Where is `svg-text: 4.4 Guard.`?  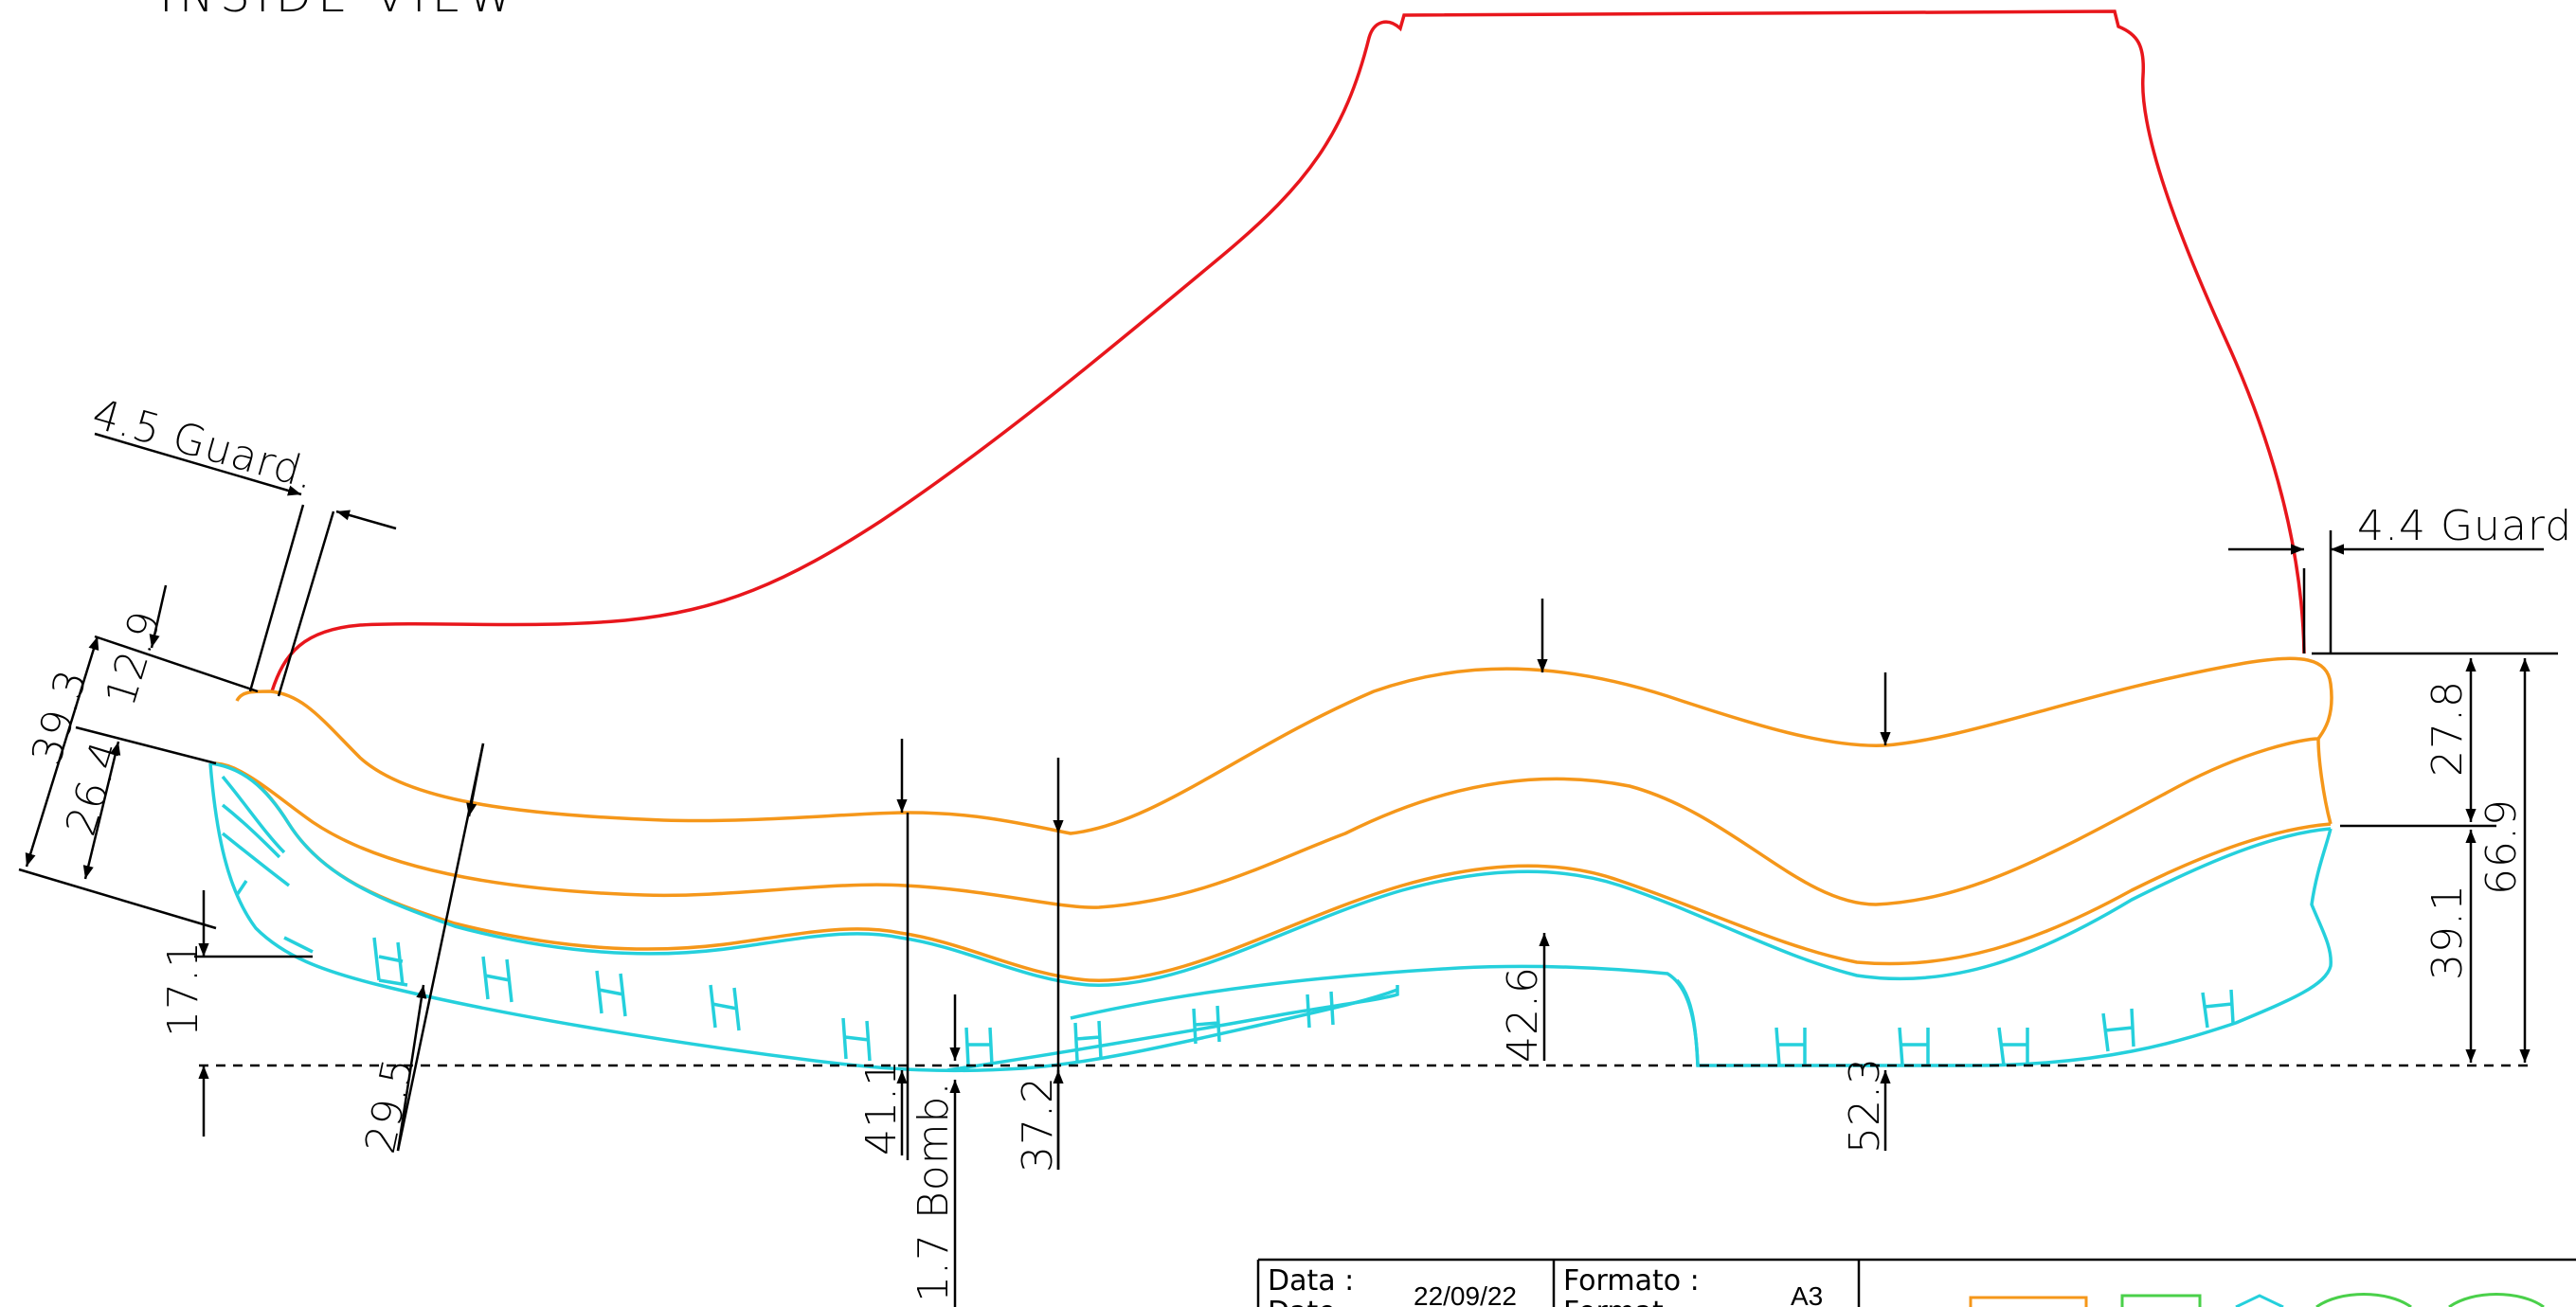
svg-text: 4.4 Guard. is located at coordinates (2466, 526).